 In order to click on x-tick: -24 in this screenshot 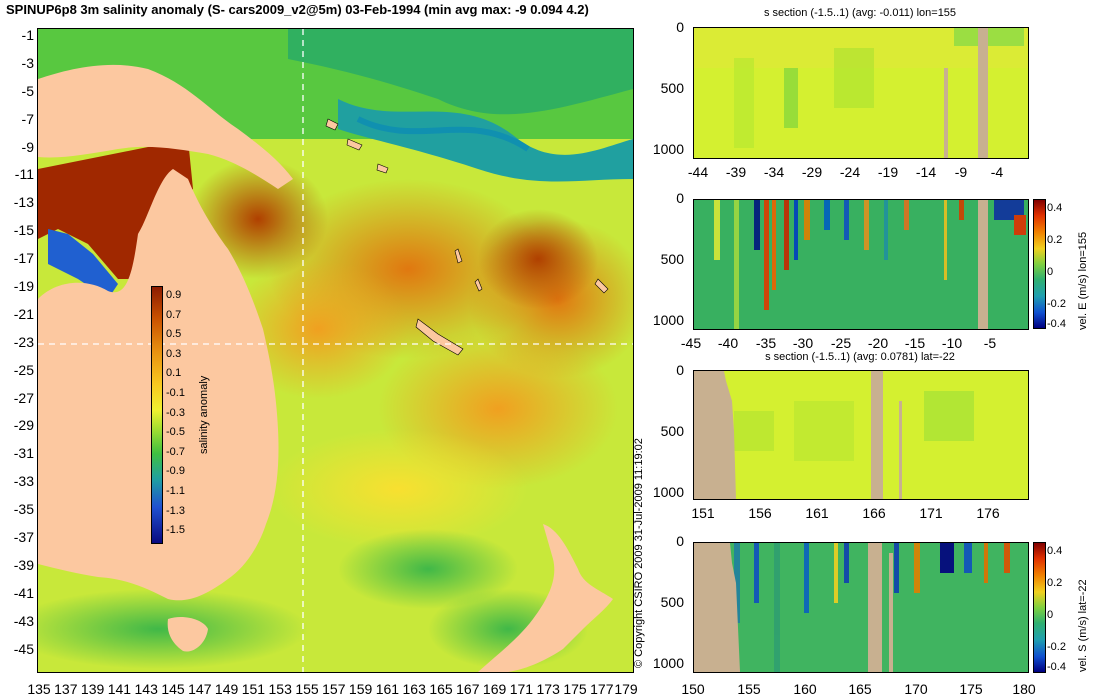, I will do `click(850, 172)`.